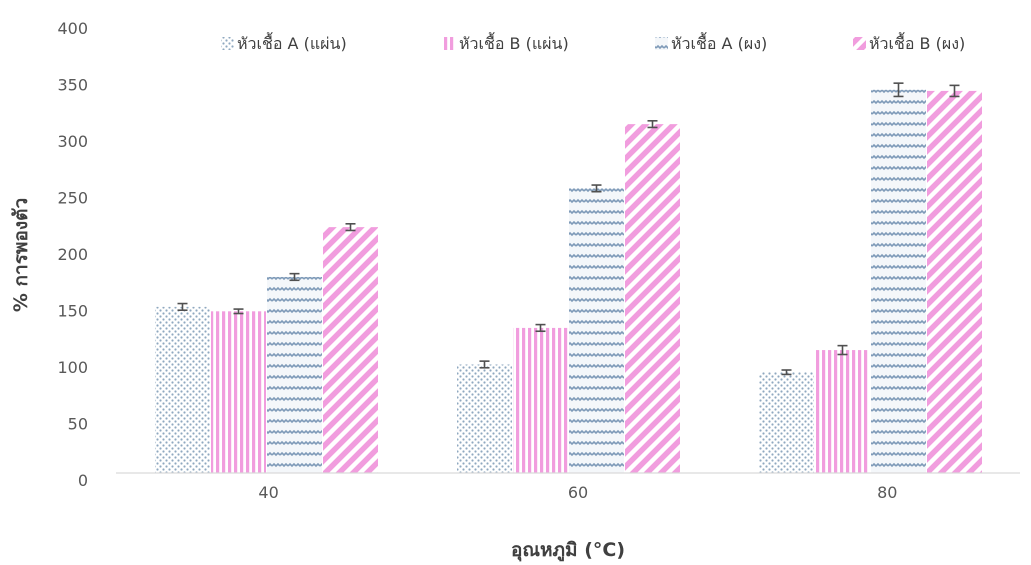 This screenshot has height=565, width=1031. Describe the element at coordinates (83, 480) in the screenshot. I see `y-tick-label: 0` at that location.